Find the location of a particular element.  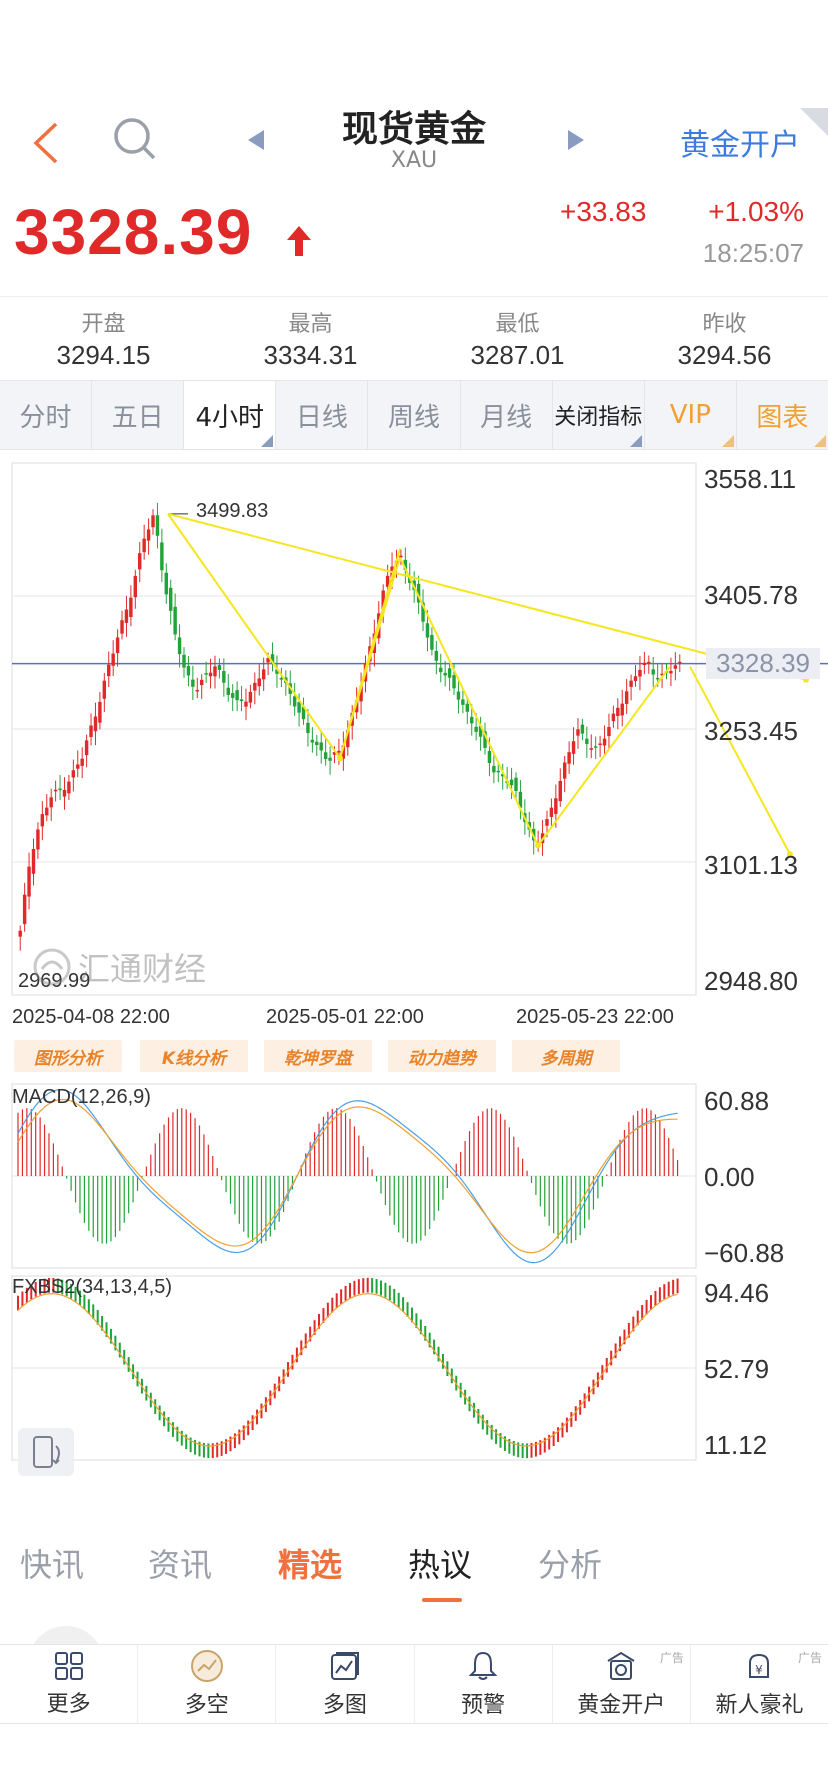

back-button is located at coordinates (48, 143).